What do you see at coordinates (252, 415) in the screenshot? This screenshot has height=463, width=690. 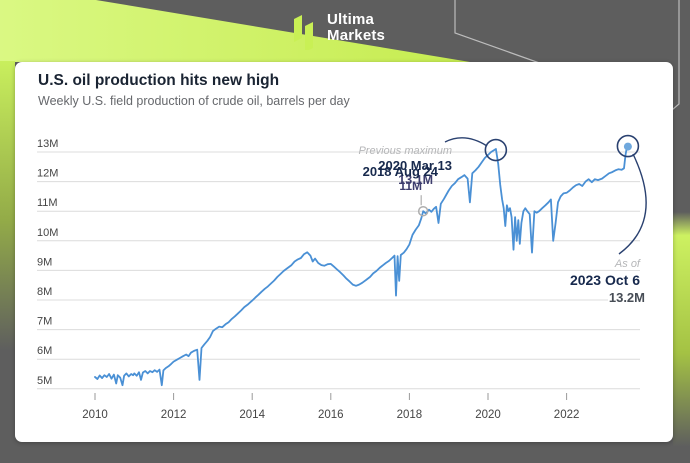 I see `x-axis-label: 2014` at bounding box center [252, 415].